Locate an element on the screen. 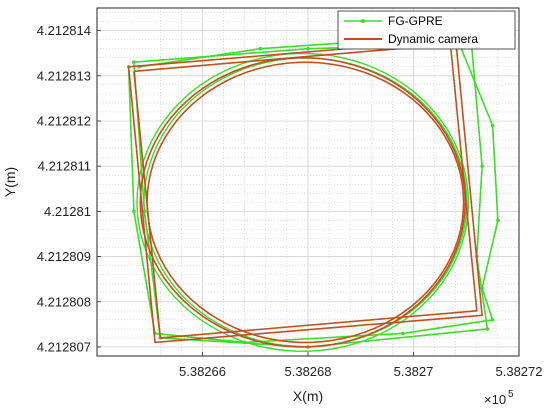 The height and width of the screenshot is (409, 550). y-axis-label: Y(m) is located at coordinates (10, 182).